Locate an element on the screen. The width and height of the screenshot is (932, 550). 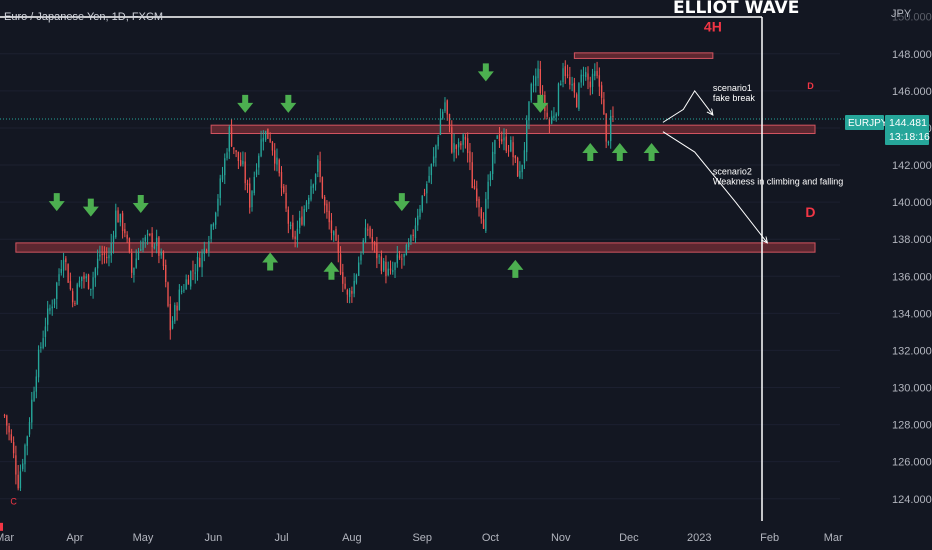
scenario2-note-line2: Weakness in climbing and falling is located at coordinates (778, 181).